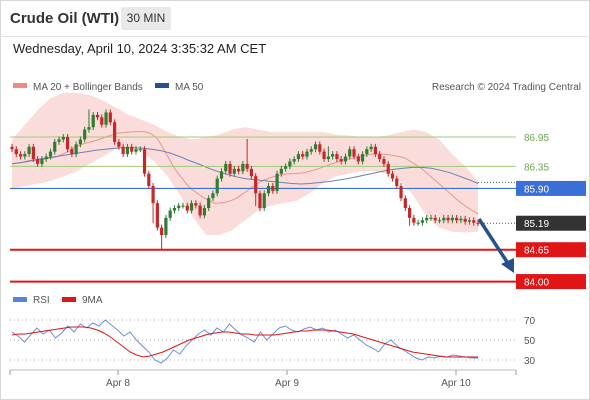 This screenshot has width=590, height=400. What do you see at coordinates (536, 224) in the screenshot?
I see `current-price-label: 85.19` at bounding box center [536, 224].